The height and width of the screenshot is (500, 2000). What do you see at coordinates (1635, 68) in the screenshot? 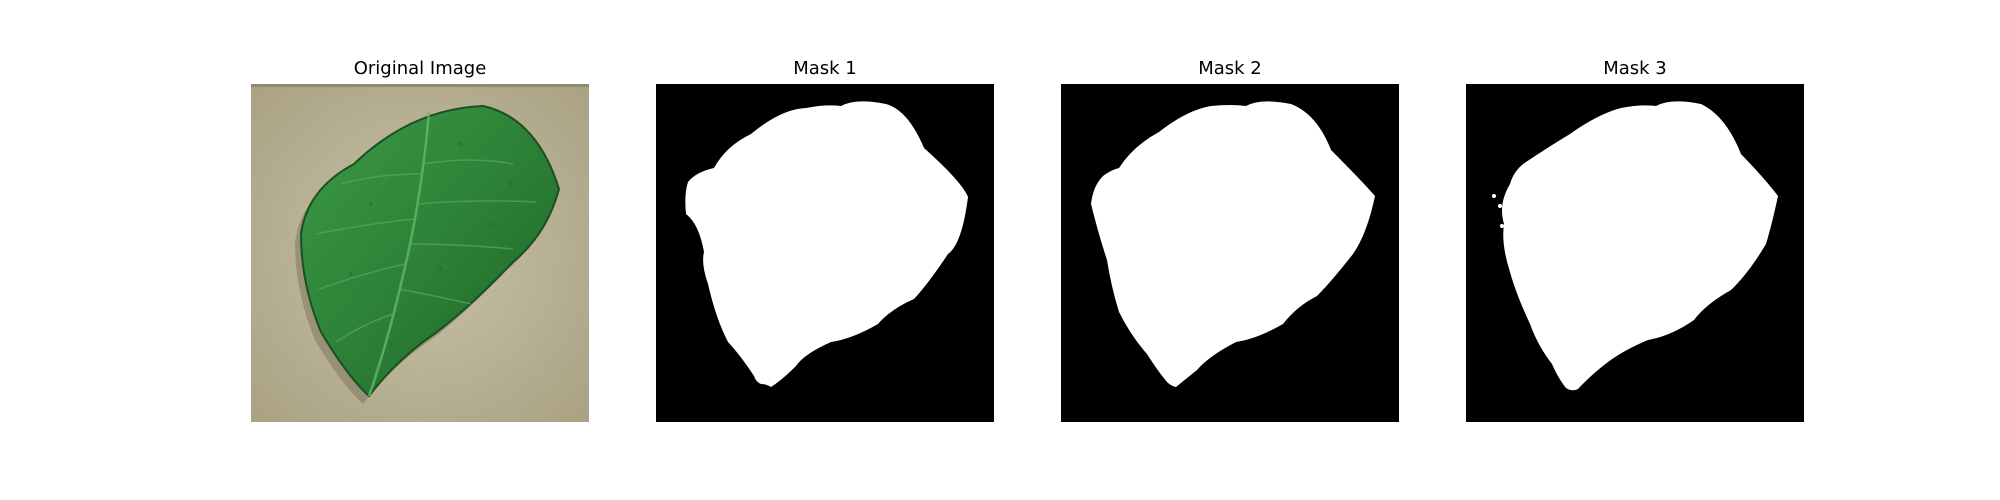
I see `panel-title: Mask 3` at bounding box center [1635, 68].